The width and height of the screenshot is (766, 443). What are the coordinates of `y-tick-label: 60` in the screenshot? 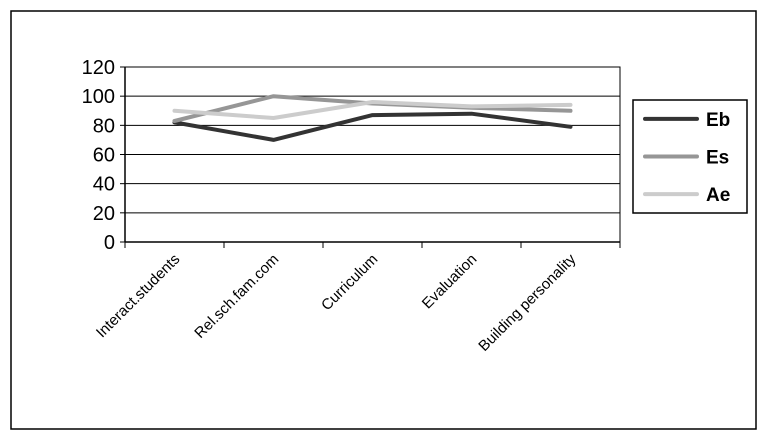 It's located at (104, 156).